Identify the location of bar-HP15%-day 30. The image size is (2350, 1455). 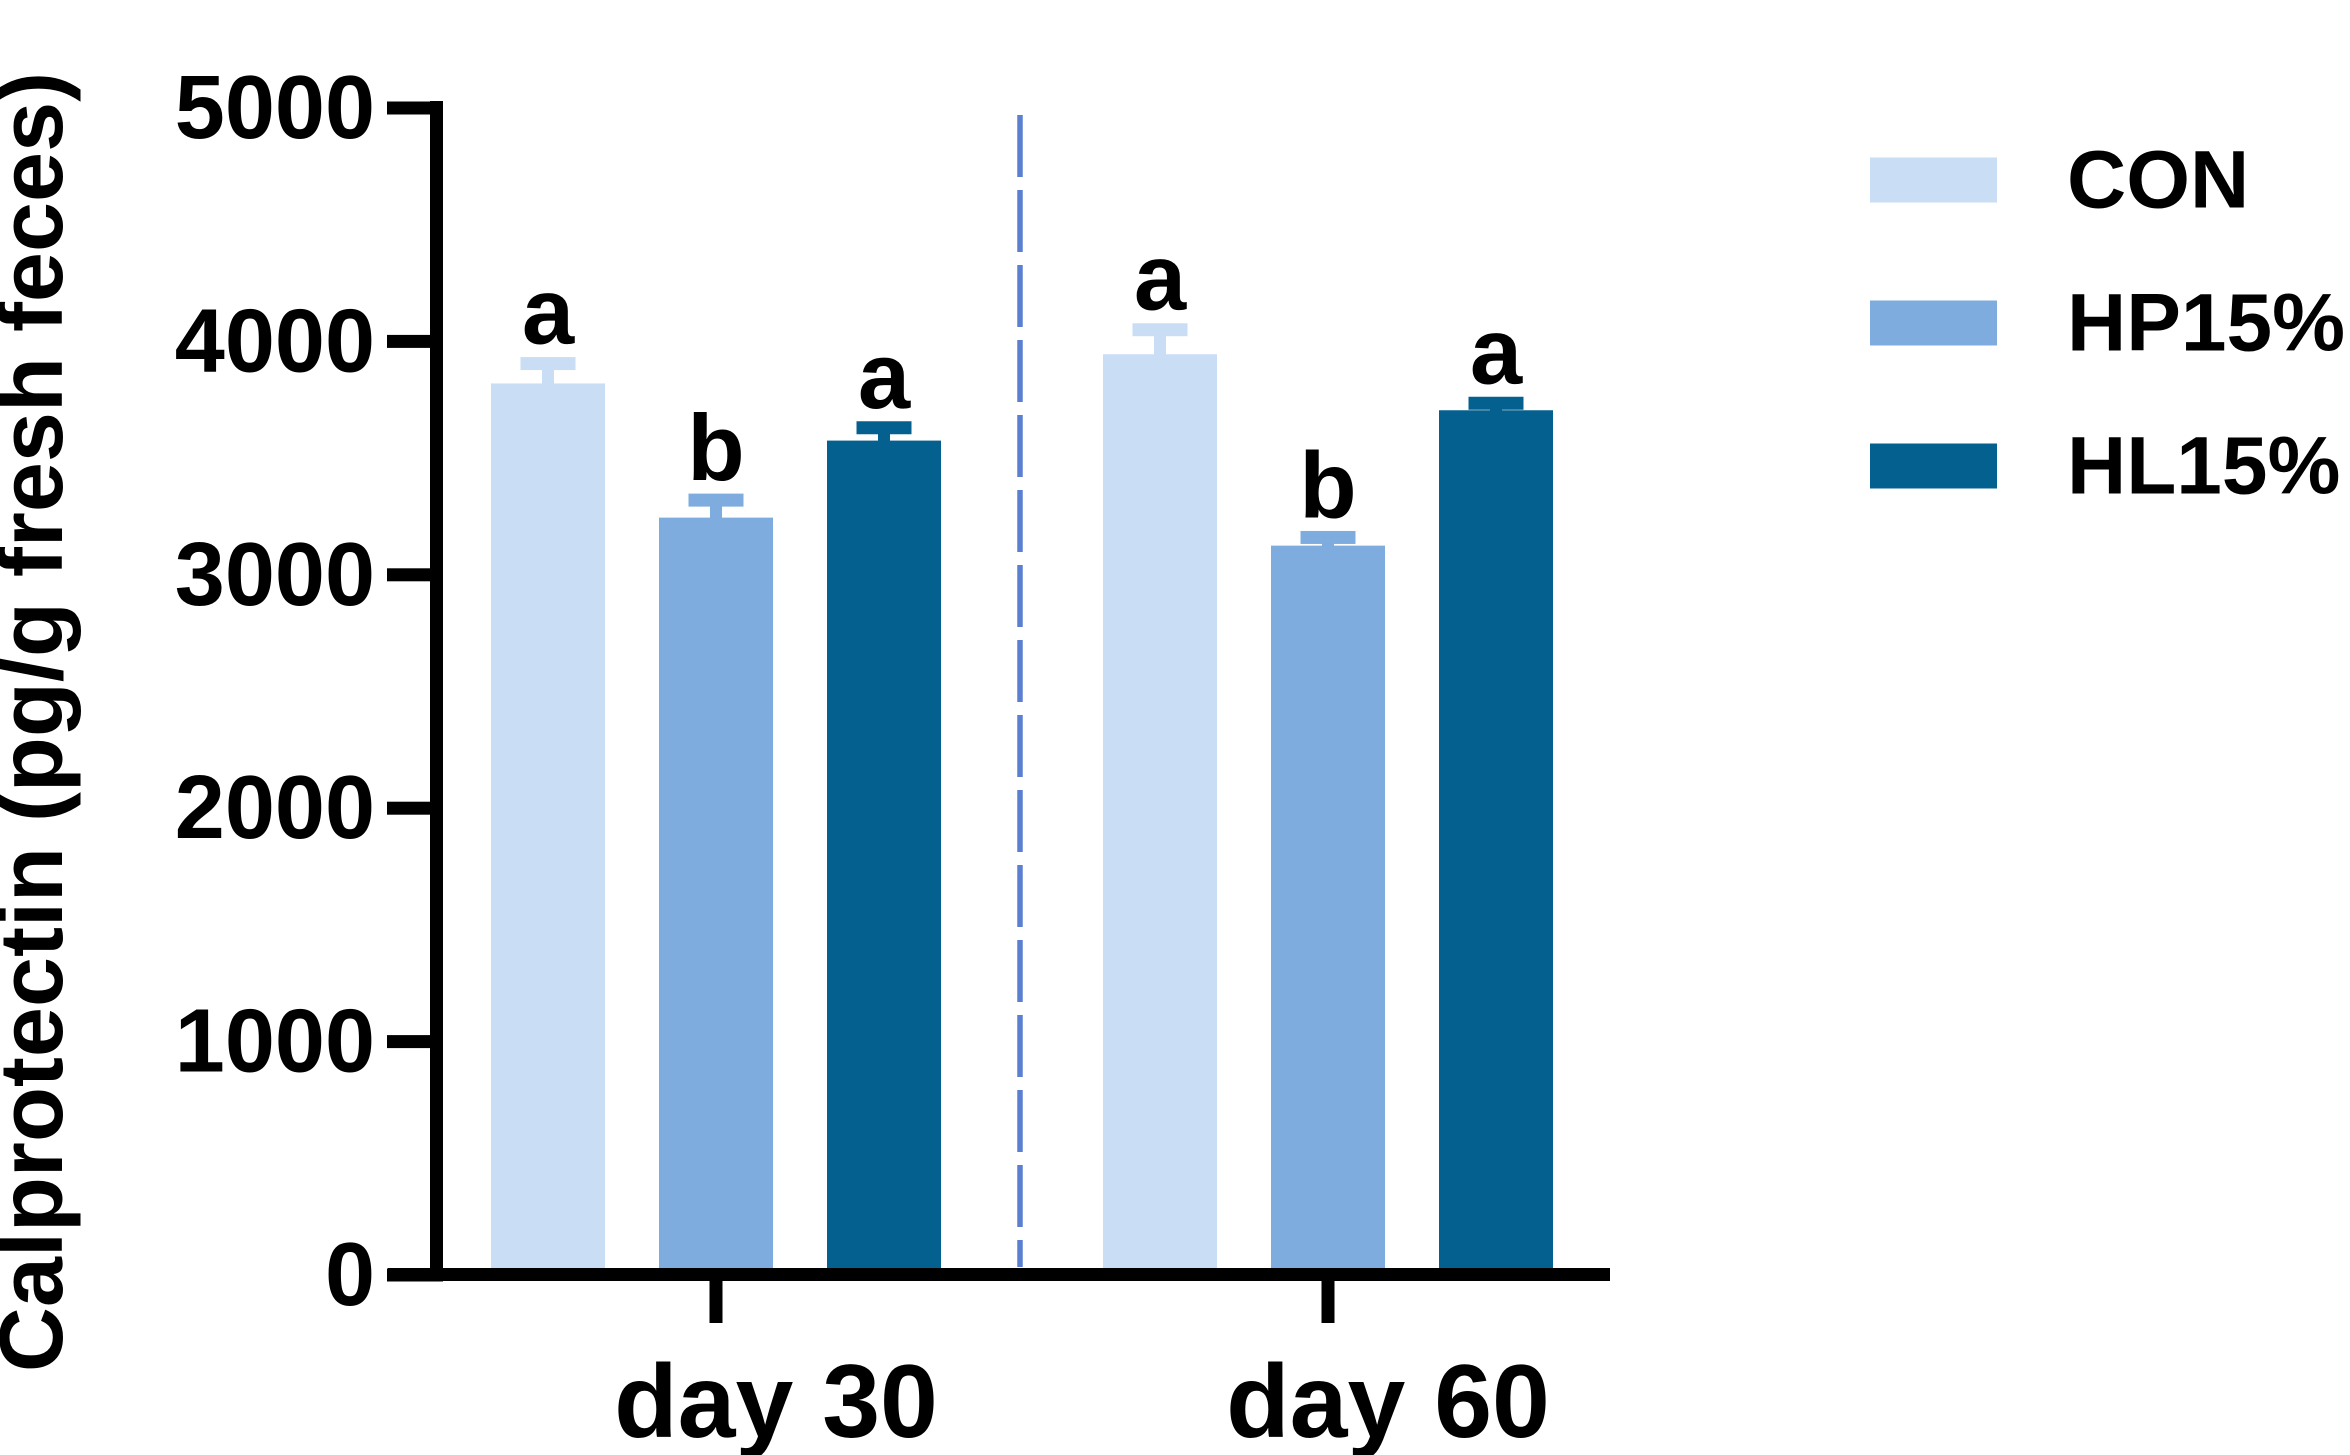
(716, 894).